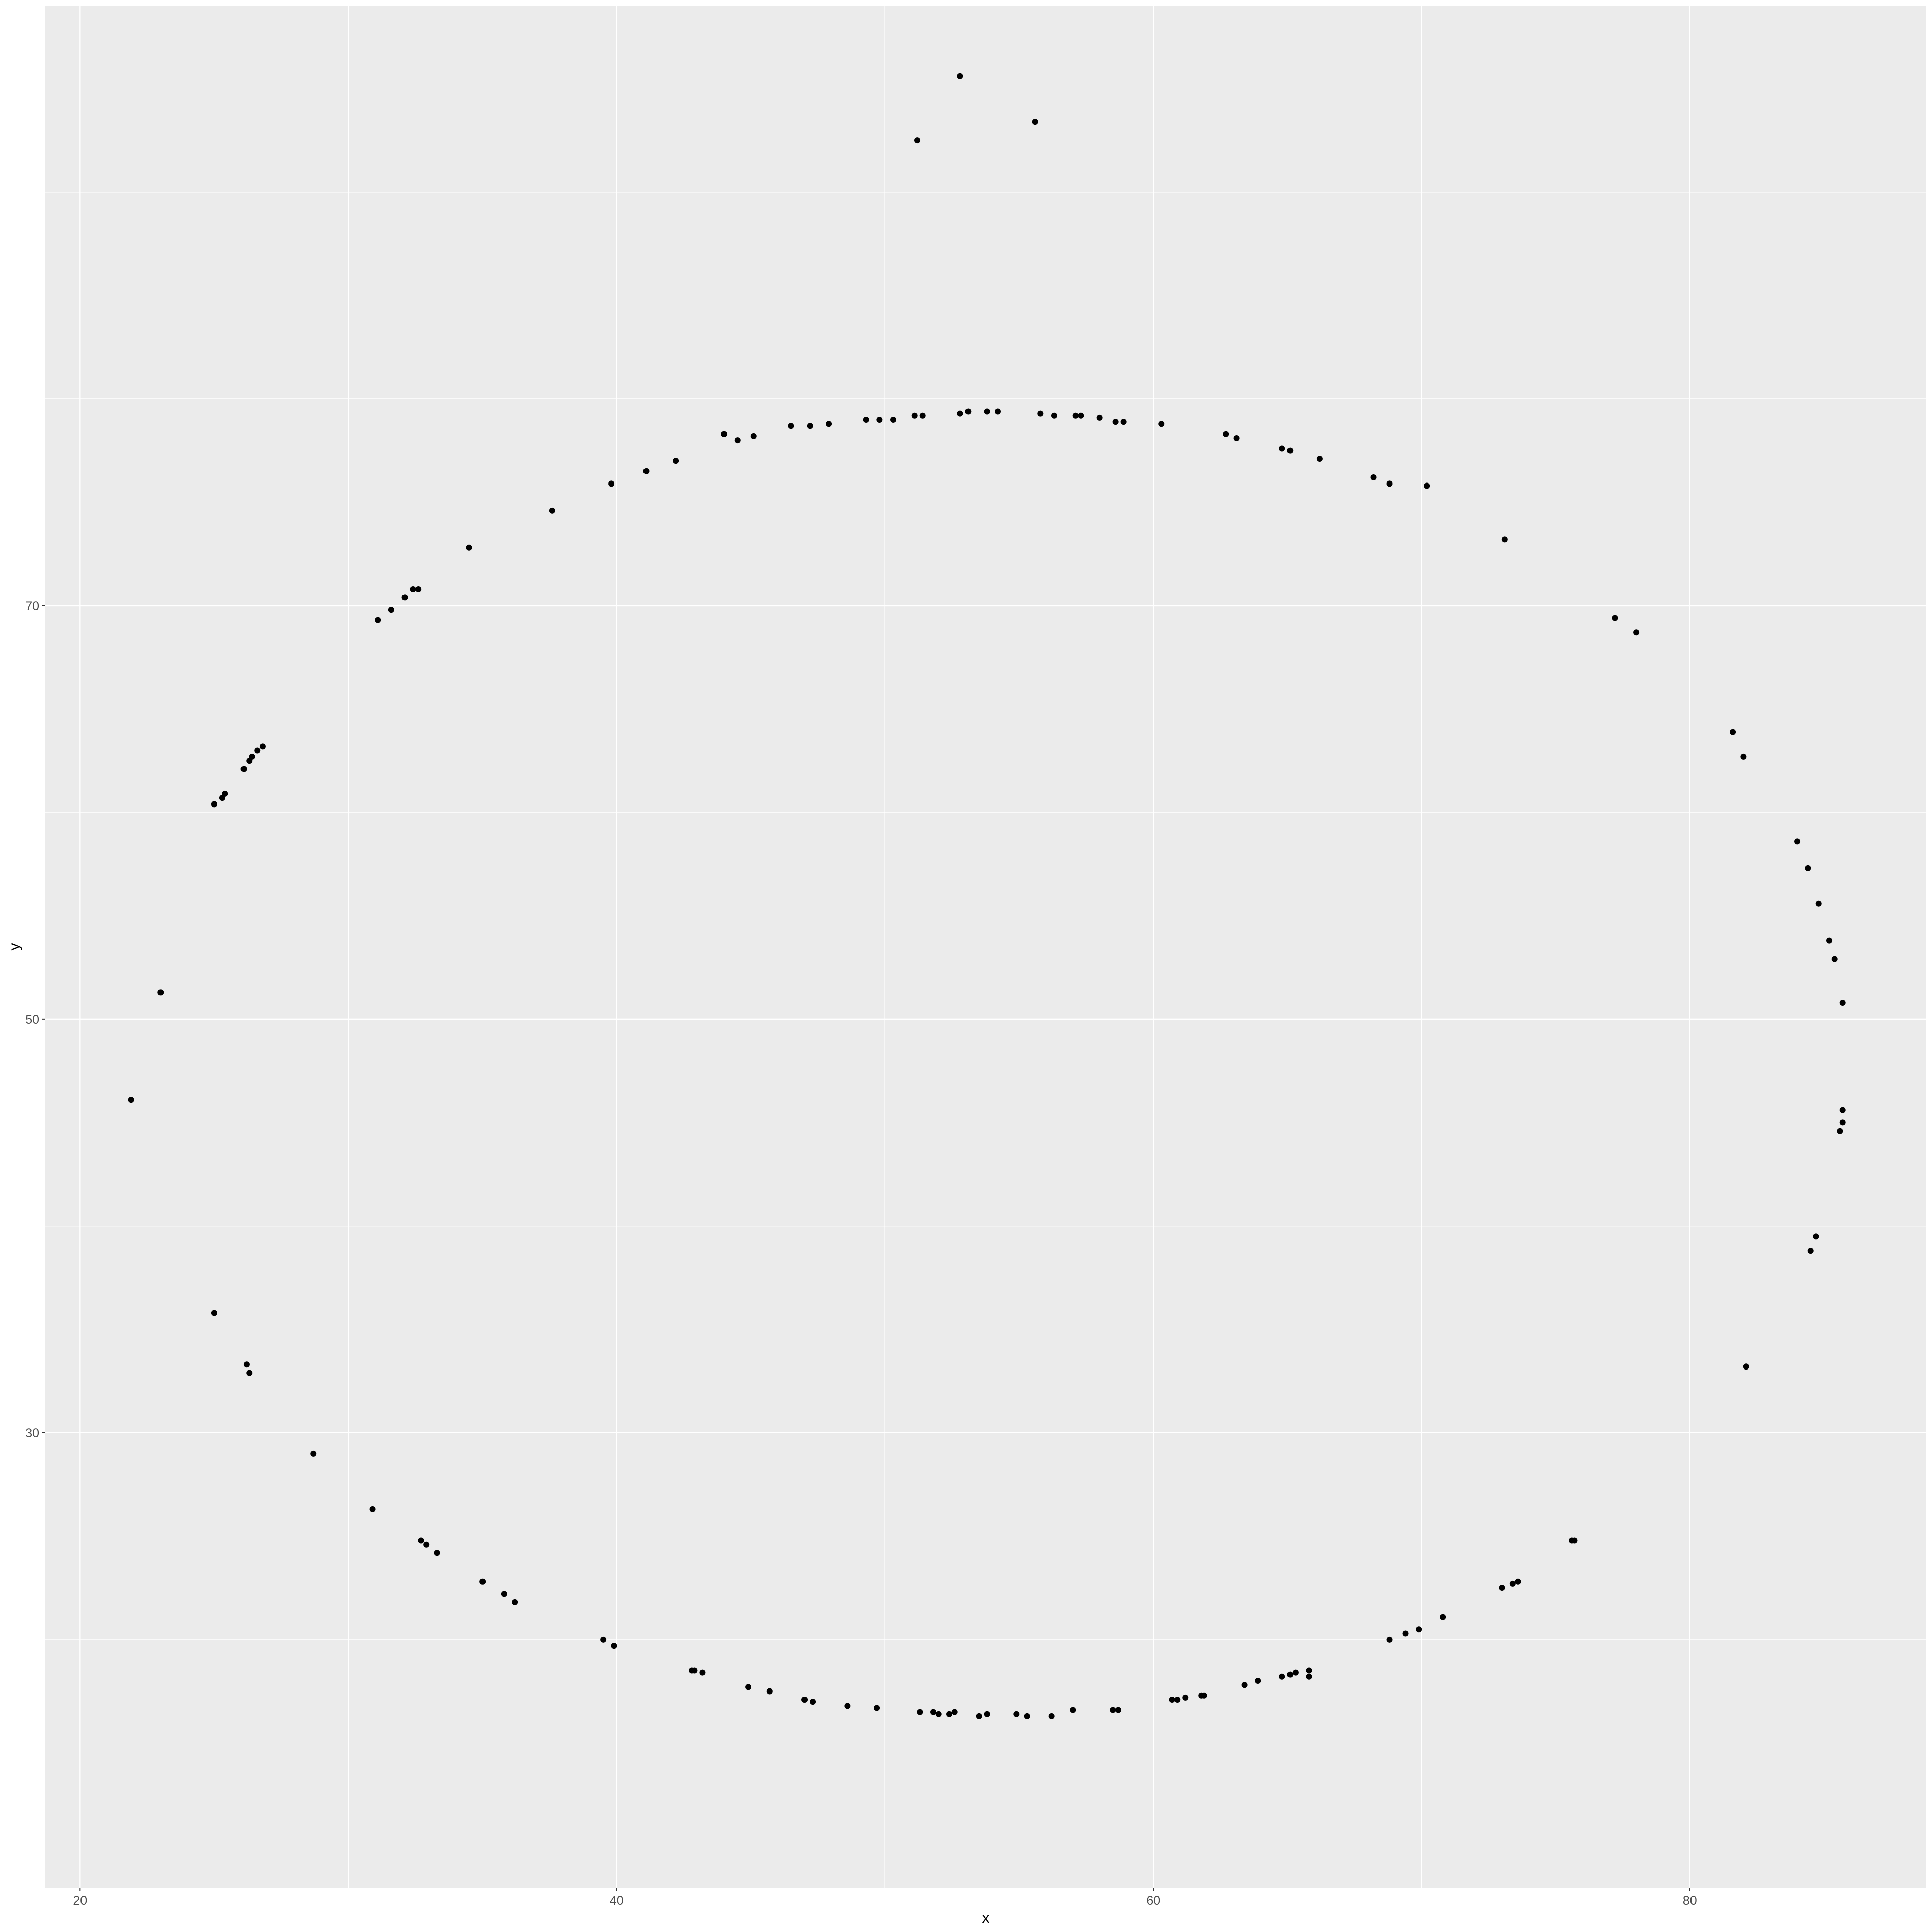  I want to click on x-axis-title: x, so click(986, 1918).